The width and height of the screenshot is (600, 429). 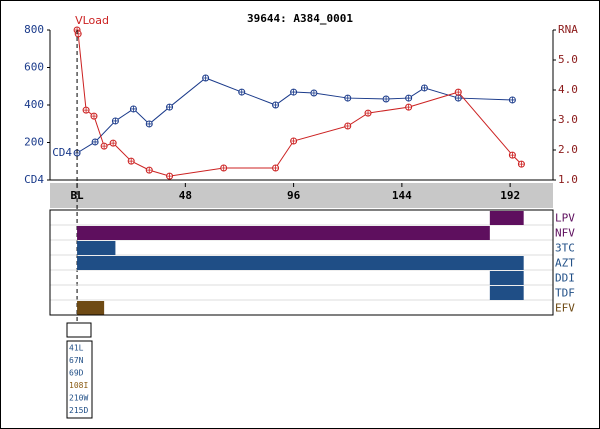 What do you see at coordinates (78, 410) in the screenshot?
I see `mutation-label: 215D` at bounding box center [78, 410].